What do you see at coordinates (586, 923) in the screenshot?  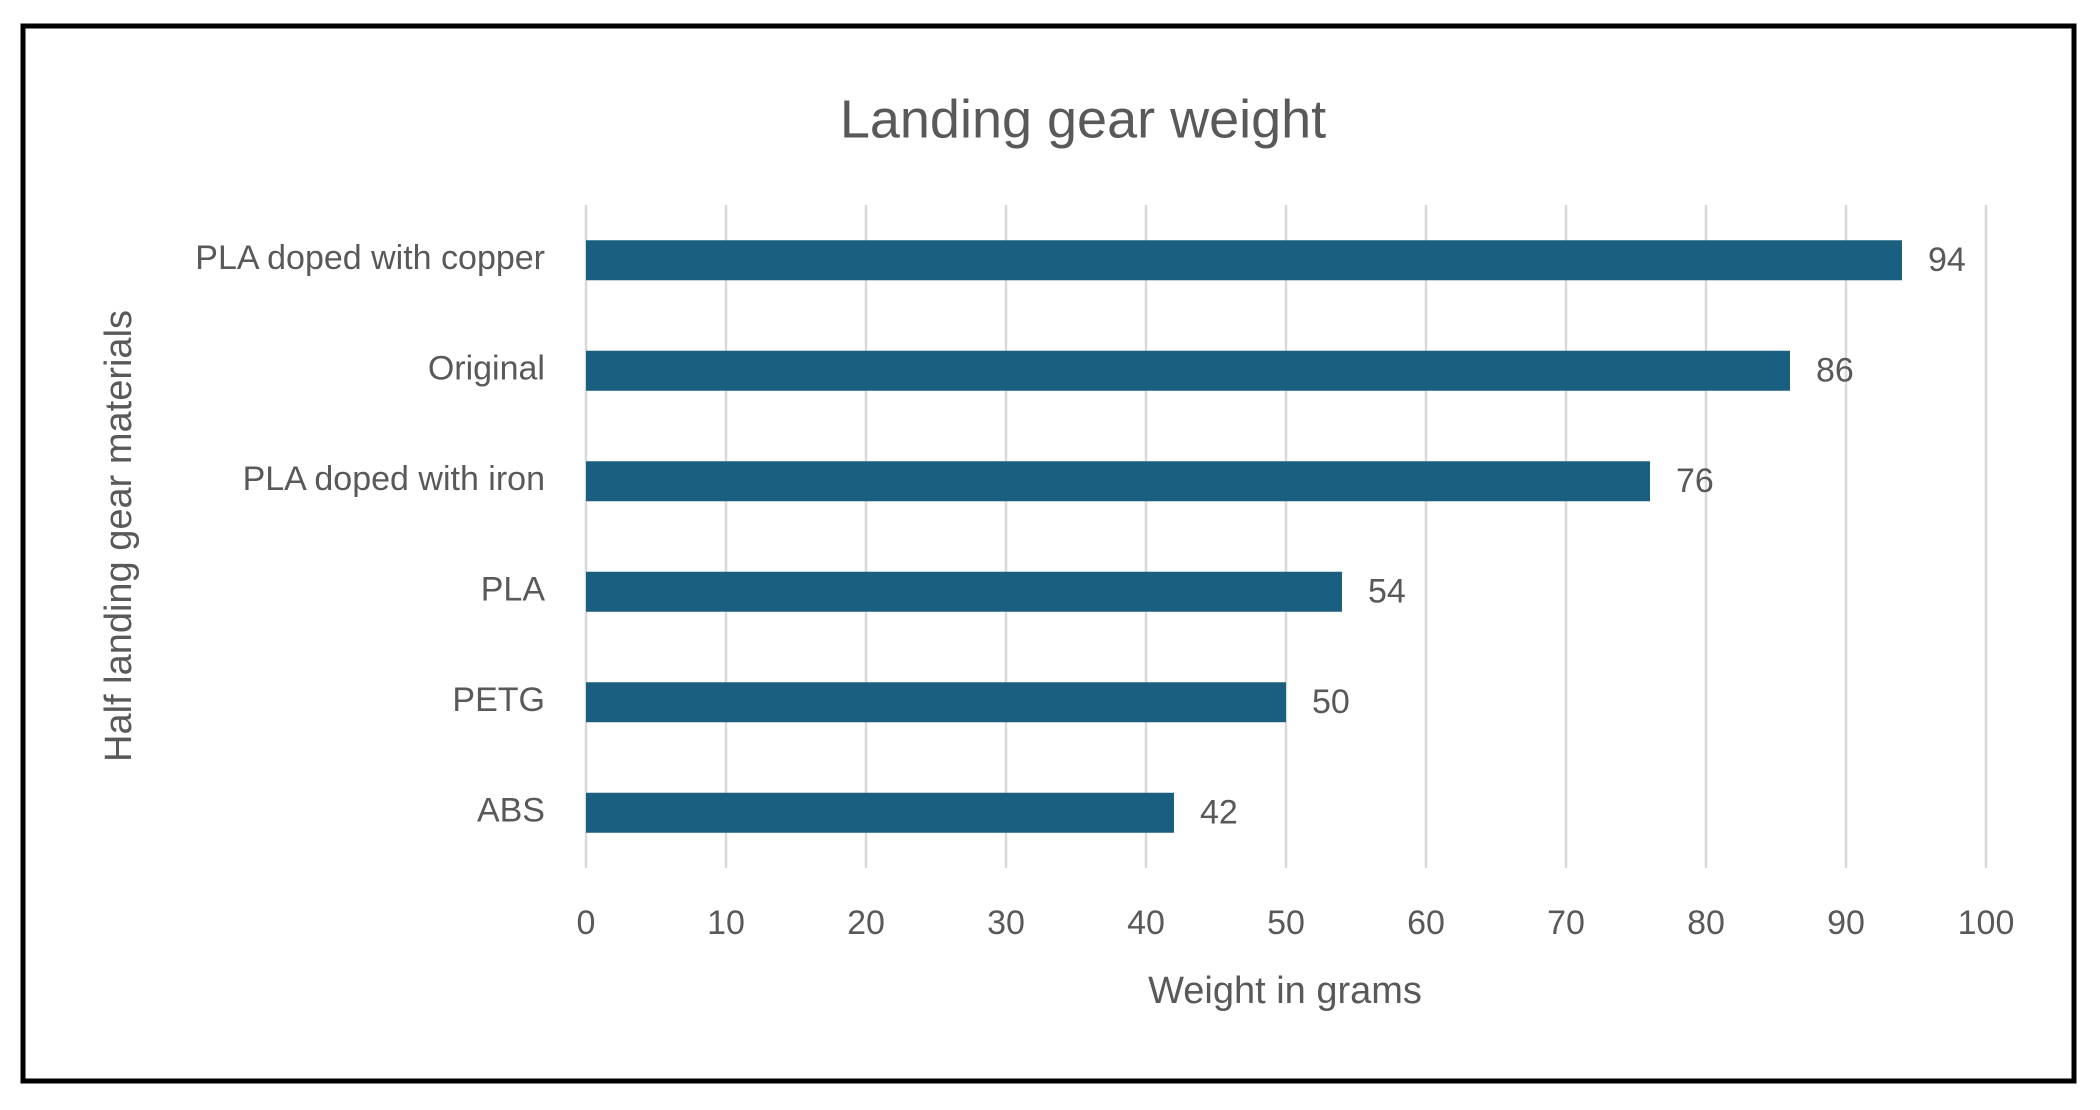 I see `x-tick-label: 0` at bounding box center [586, 923].